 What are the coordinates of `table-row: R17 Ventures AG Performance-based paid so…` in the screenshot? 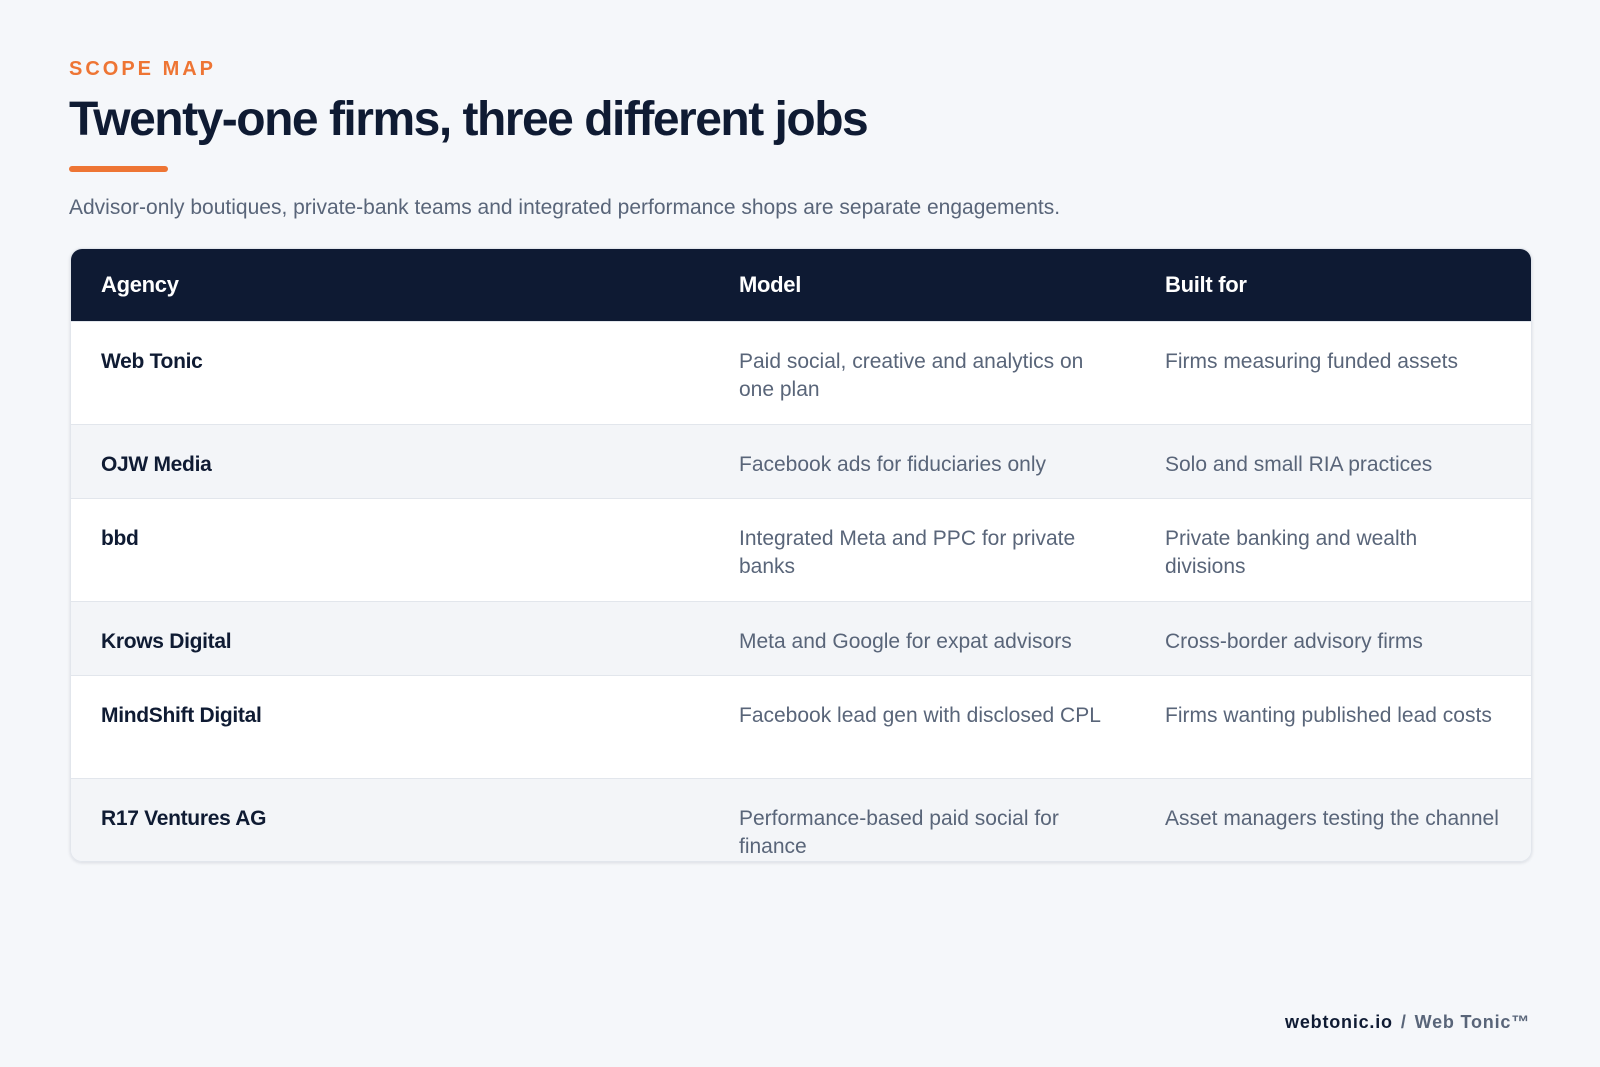 It's located at (801, 819).